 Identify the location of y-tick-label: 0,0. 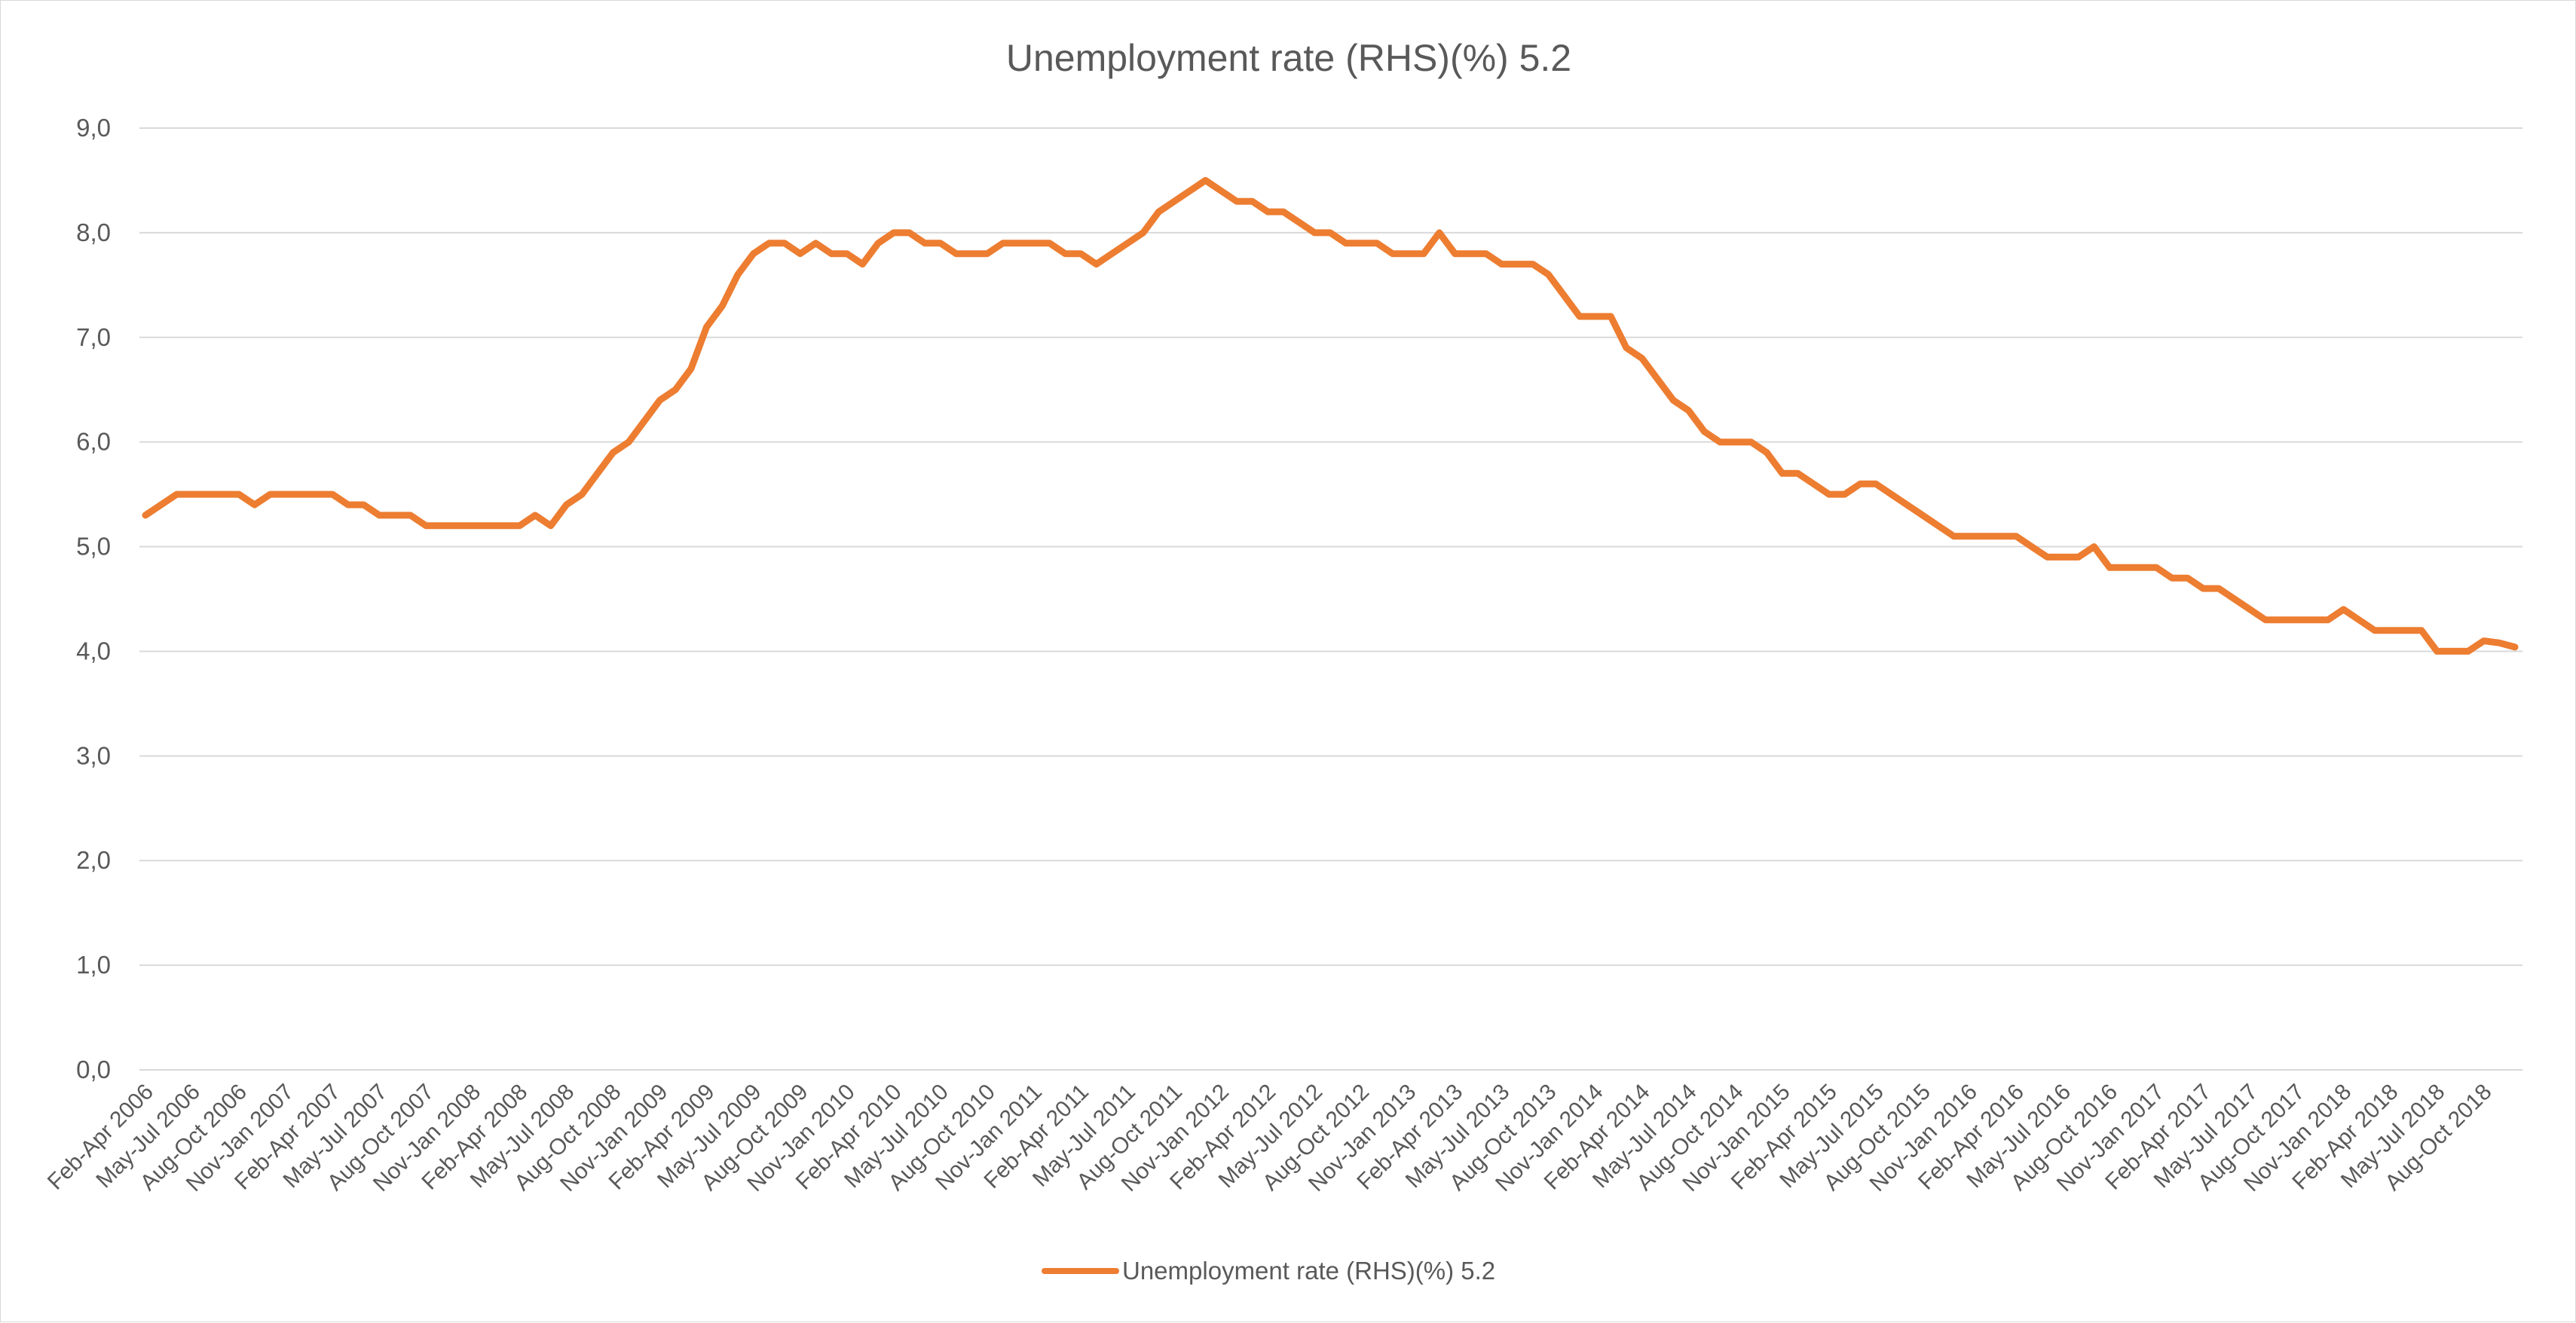
(93, 1069).